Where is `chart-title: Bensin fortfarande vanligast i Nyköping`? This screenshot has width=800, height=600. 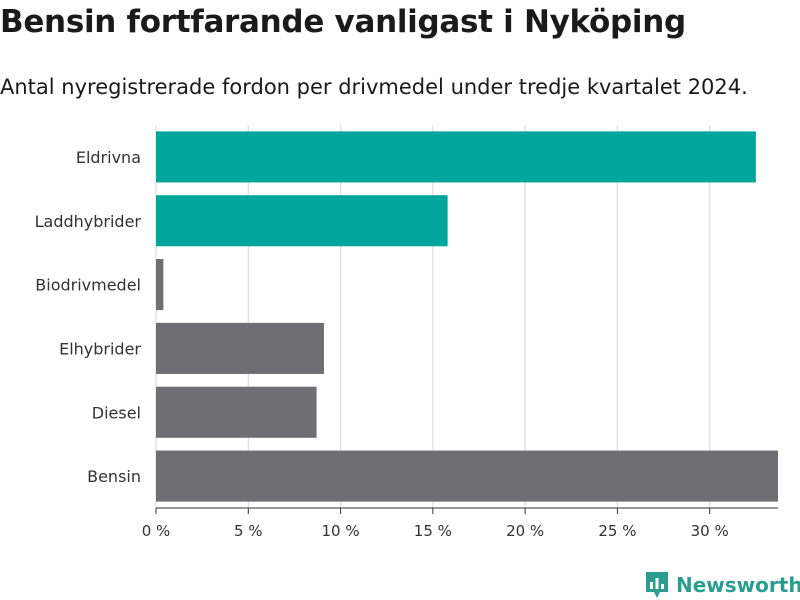
chart-title: Bensin fortfarande vanligast i Nyköping is located at coordinates (343, 22).